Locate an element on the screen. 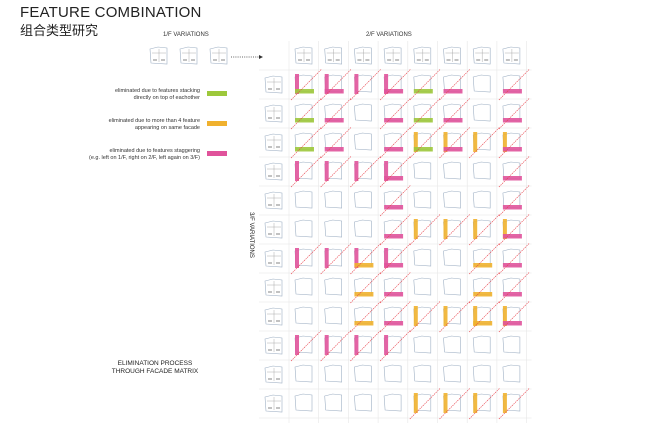  legend-line: directly on top of eachother is located at coordinates (166, 98).